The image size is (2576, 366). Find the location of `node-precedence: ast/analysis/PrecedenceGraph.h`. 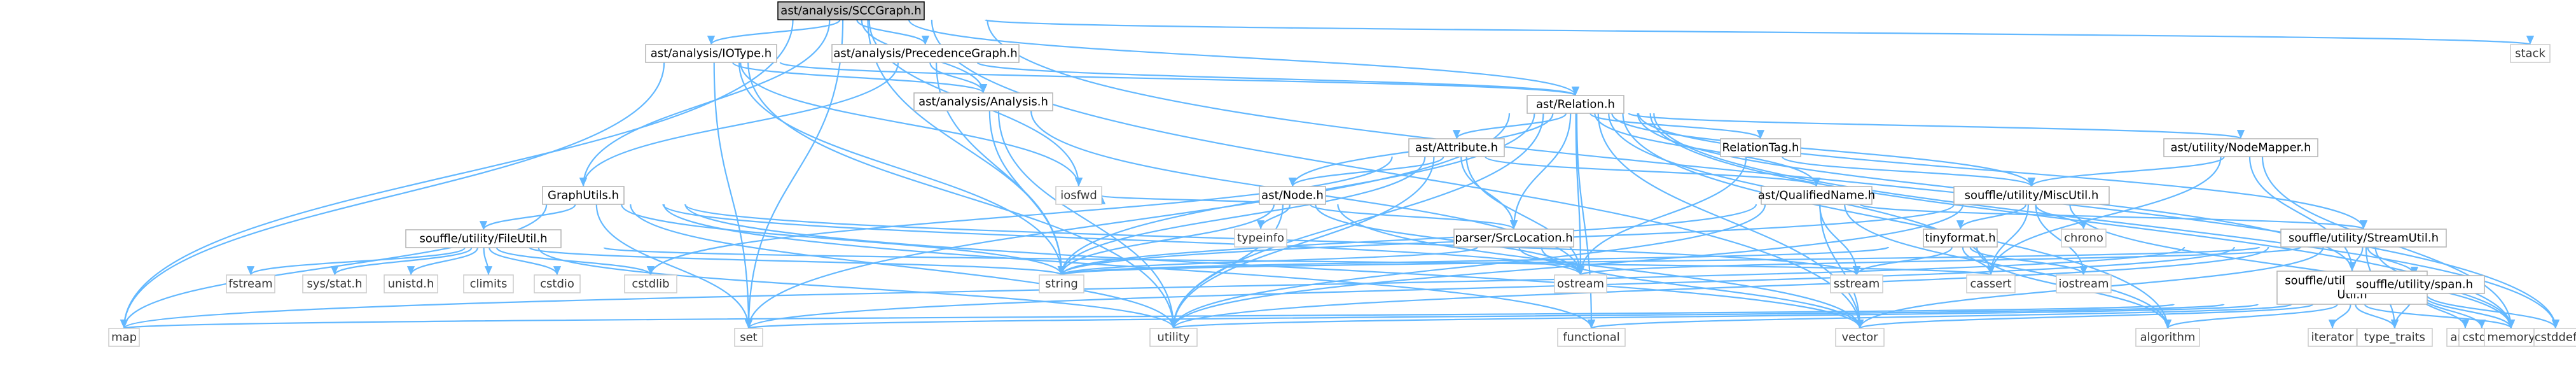

node-precedence: ast/analysis/PrecedenceGraph.h is located at coordinates (925, 53).